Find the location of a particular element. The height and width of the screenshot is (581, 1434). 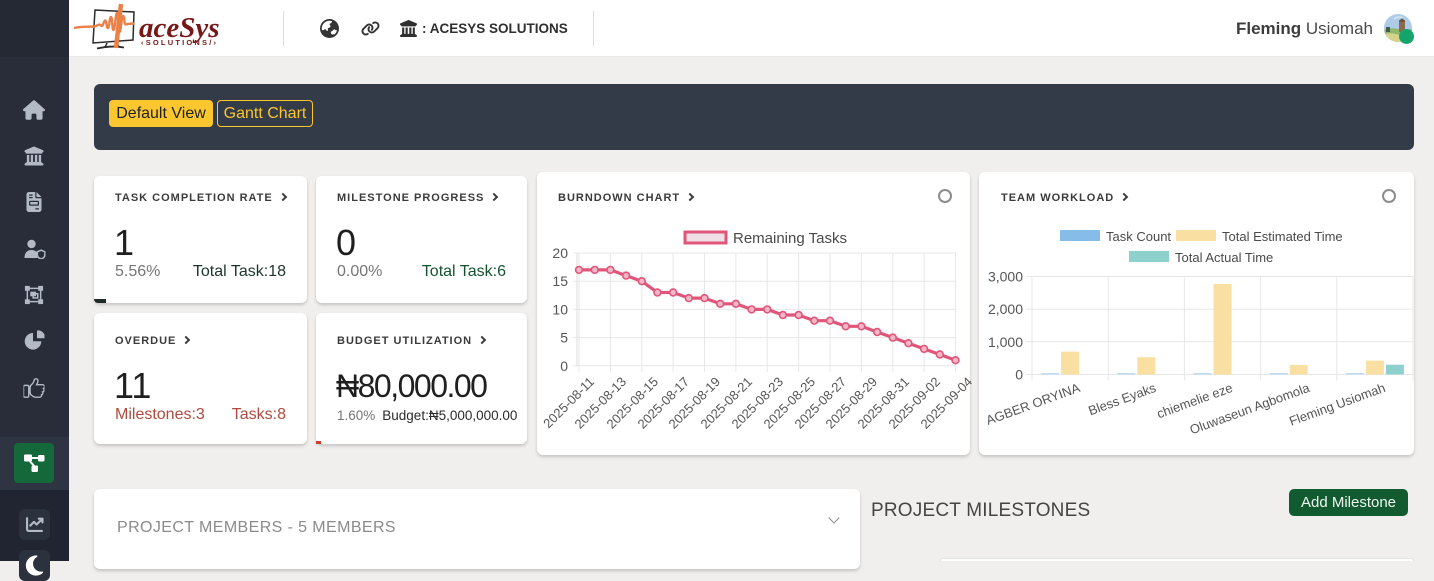

svg-text: 20 is located at coordinates (560, 253).